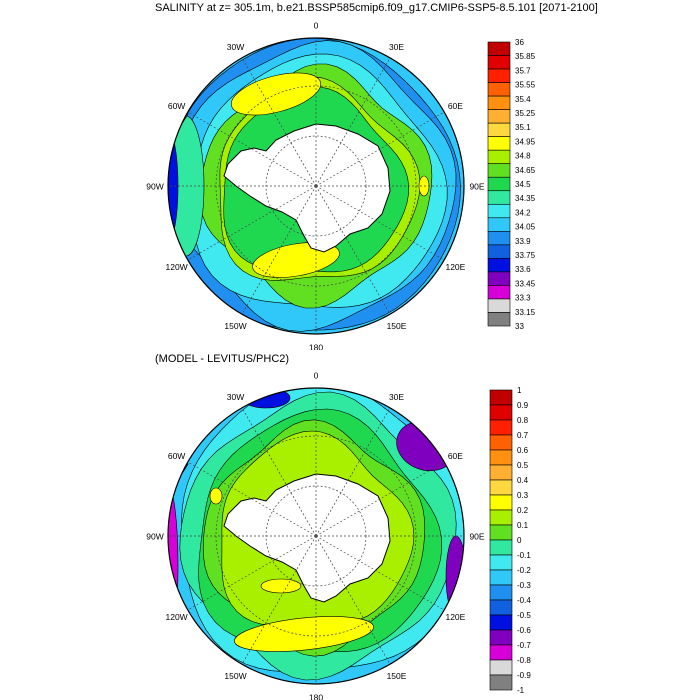 The width and height of the screenshot is (700, 700). What do you see at coordinates (523, 480) in the screenshot?
I see `colorbar-label: 0.4` at bounding box center [523, 480].